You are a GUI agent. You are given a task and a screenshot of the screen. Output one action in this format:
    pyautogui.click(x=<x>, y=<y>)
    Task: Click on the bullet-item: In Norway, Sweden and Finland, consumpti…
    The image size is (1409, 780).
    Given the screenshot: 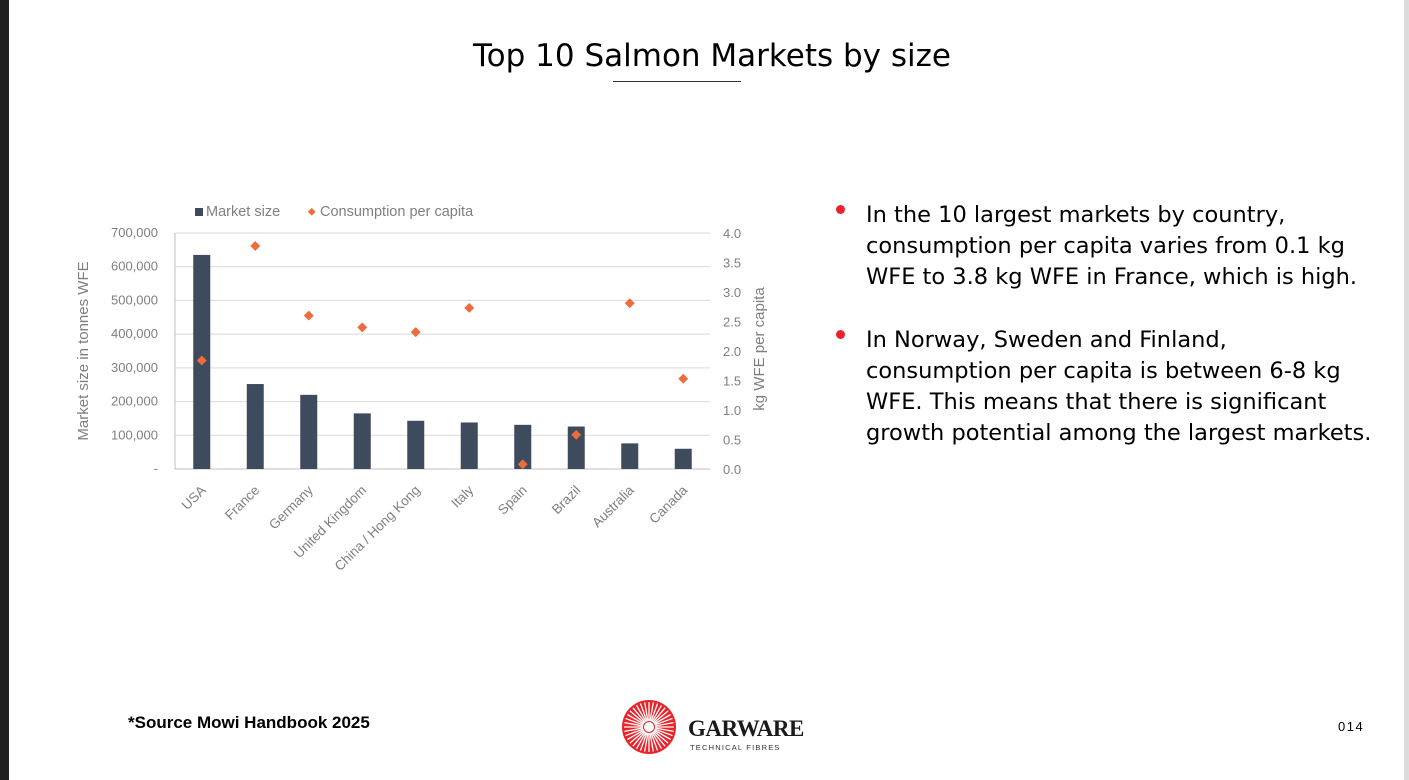 What is the action you would take?
    pyautogui.click(x=1104, y=387)
    